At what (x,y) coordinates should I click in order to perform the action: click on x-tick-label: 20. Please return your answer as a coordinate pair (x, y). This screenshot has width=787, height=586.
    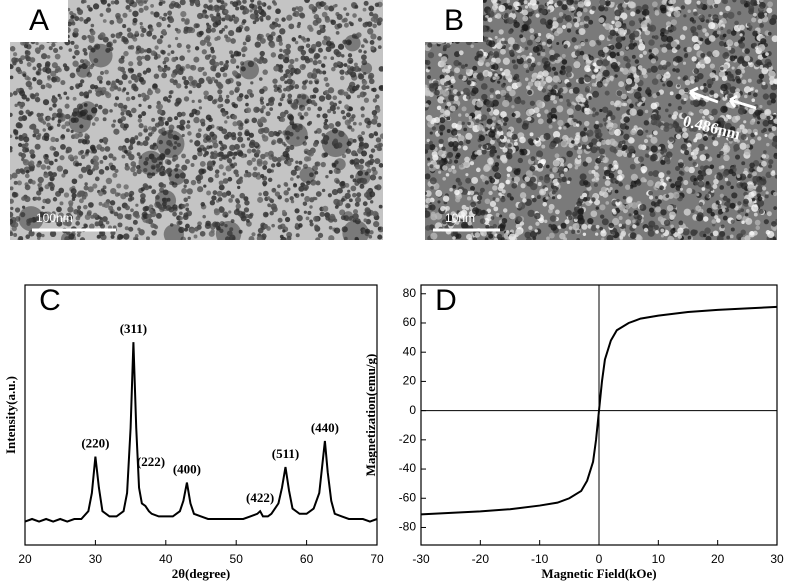
    Looking at the image, I should click on (718, 559).